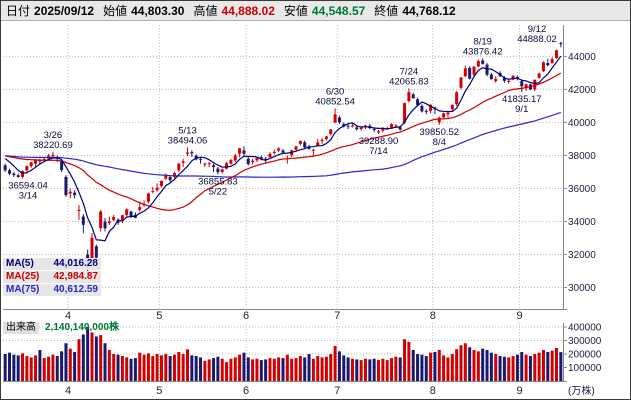 The height and width of the screenshot is (400, 631). What do you see at coordinates (23, 276) in the screenshot?
I see `ma25-label: MA(25)` at bounding box center [23, 276].